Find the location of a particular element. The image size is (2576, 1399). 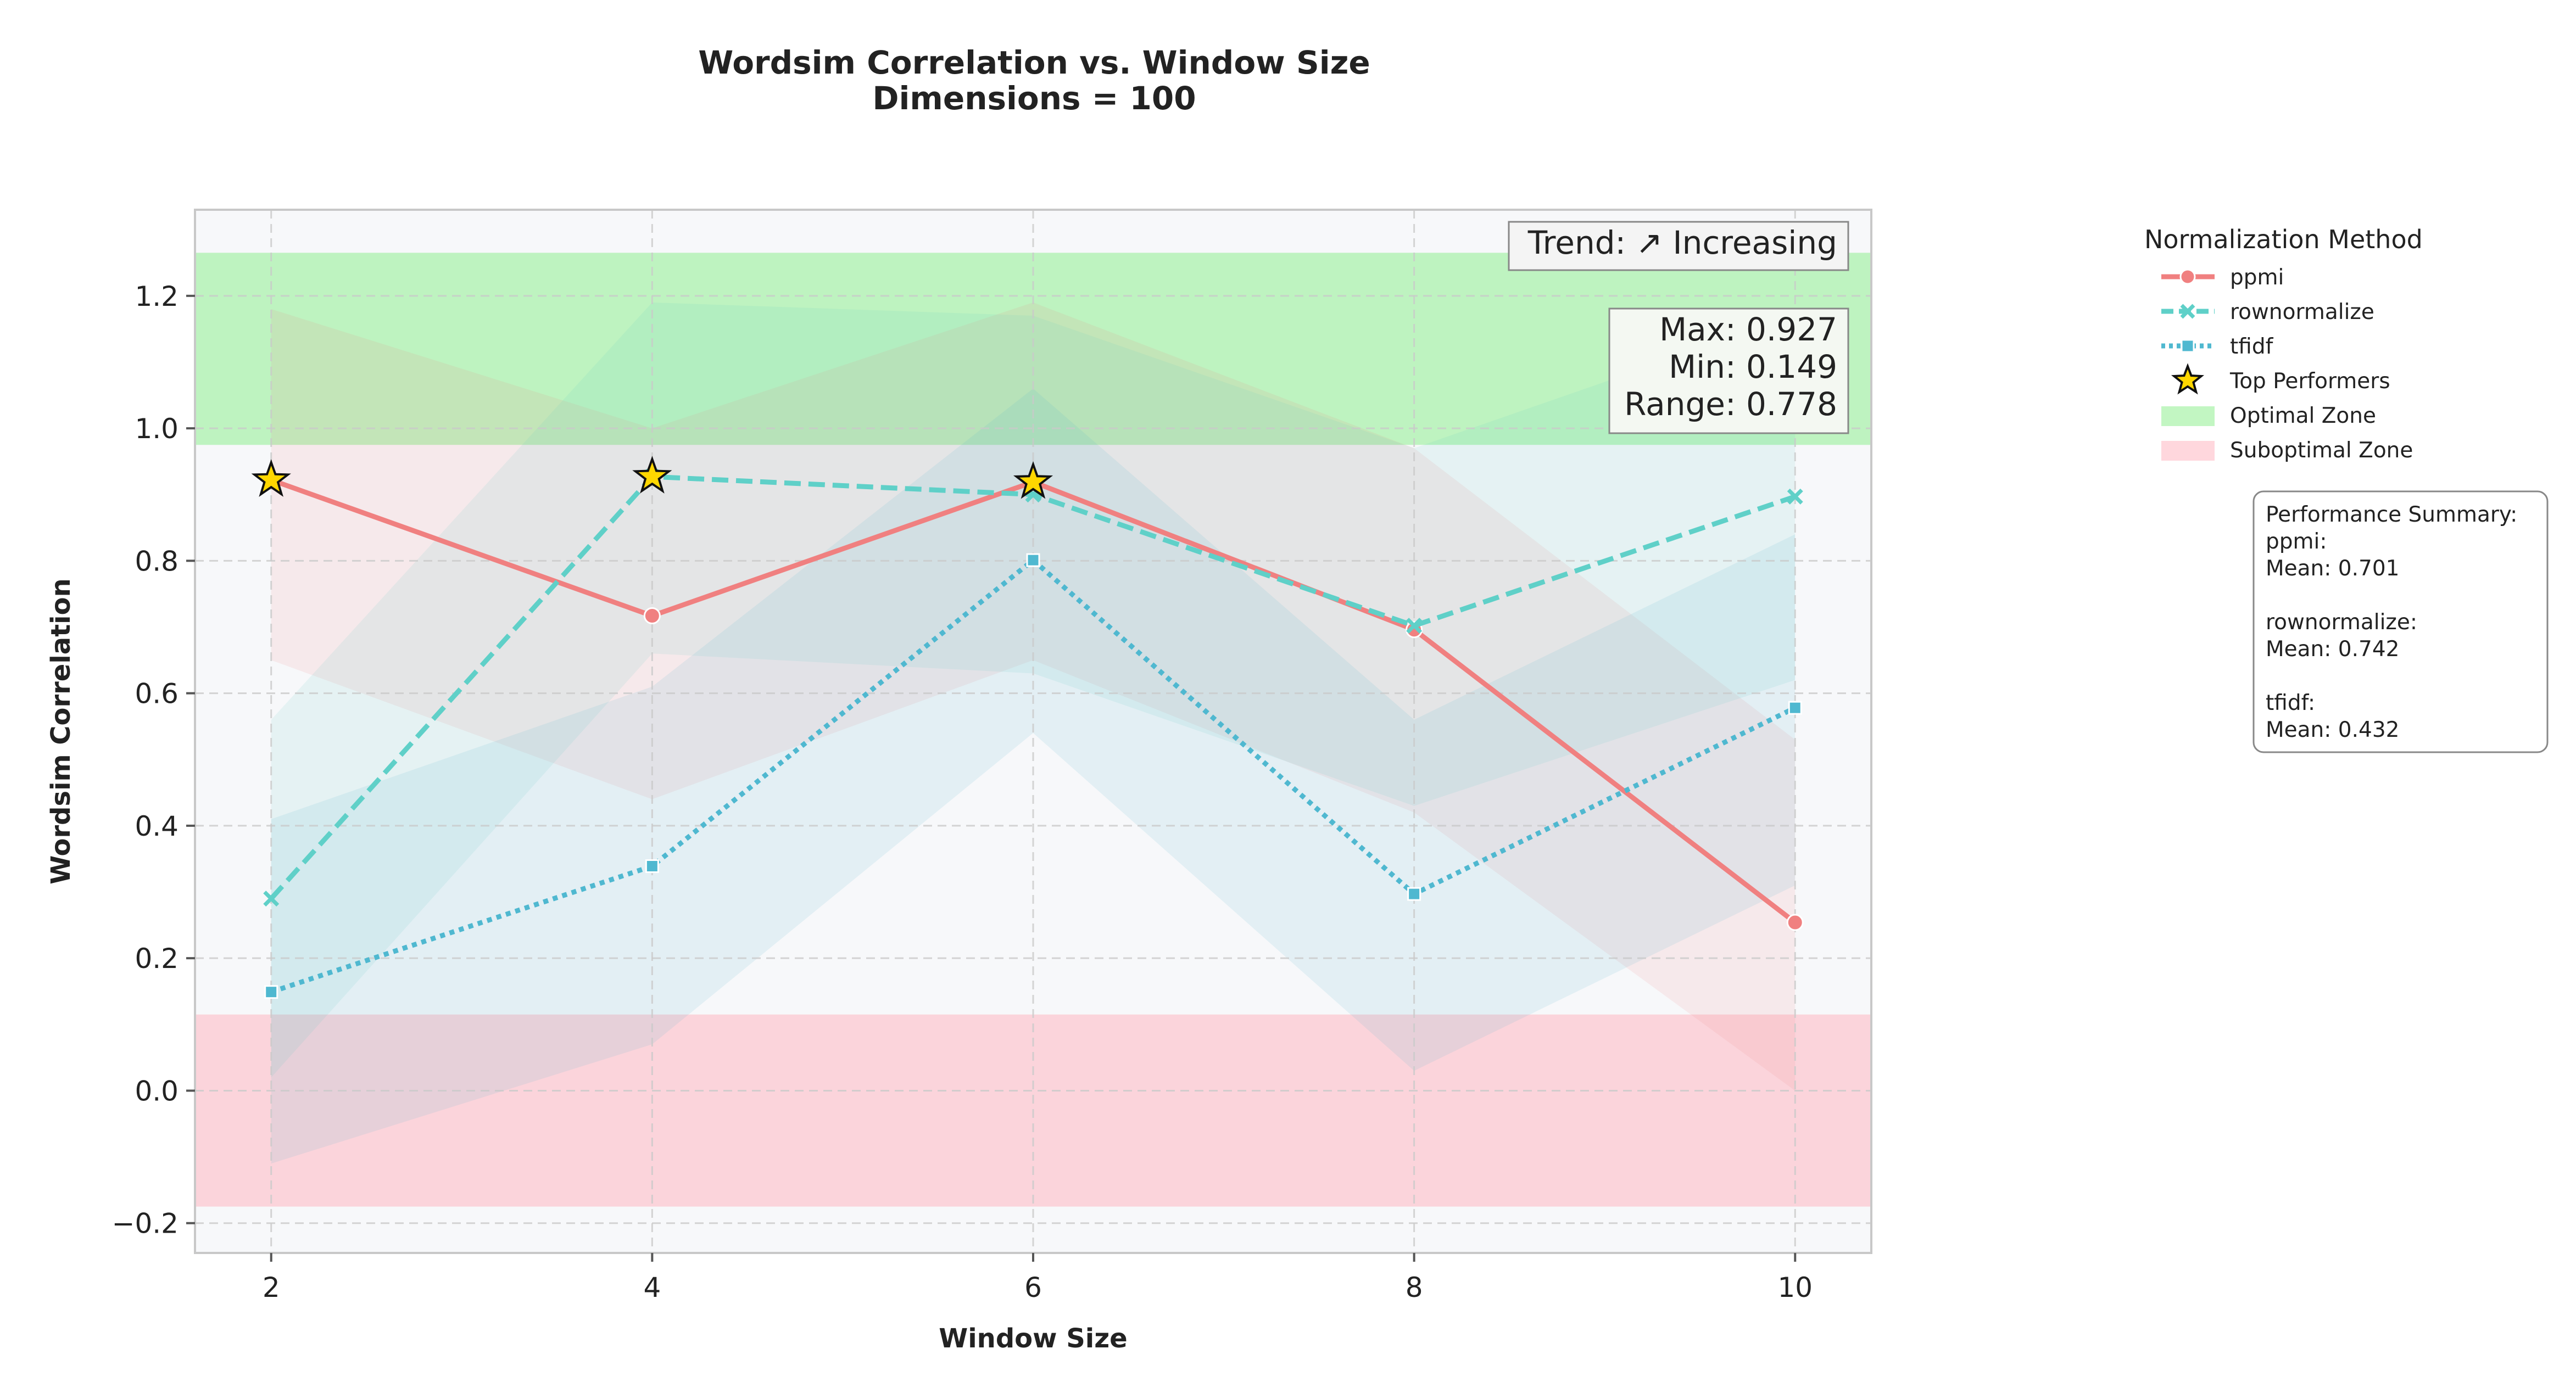

legend-suboptimal-label: Suboptimal Zone is located at coordinates (2321, 451).